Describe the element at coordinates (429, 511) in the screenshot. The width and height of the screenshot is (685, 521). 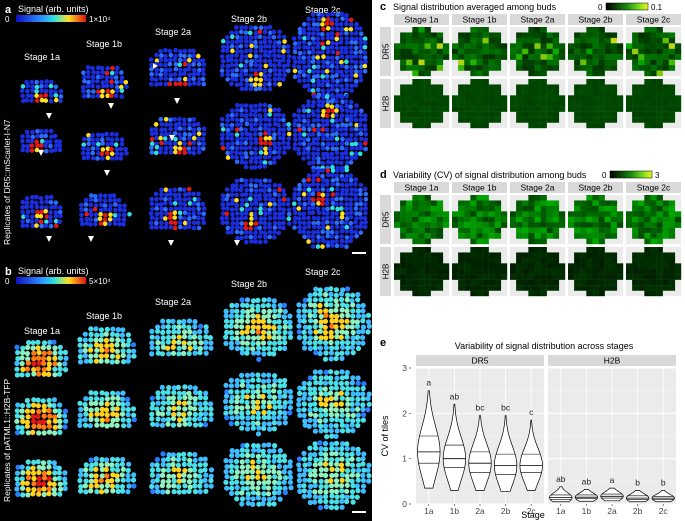
I see `x-tick-label: 1a` at that location.